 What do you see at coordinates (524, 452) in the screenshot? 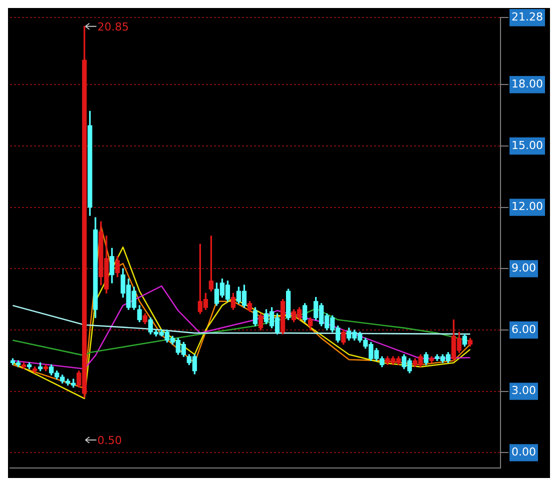
I see `y-tick-label: 0.00` at bounding box center [524, 452].